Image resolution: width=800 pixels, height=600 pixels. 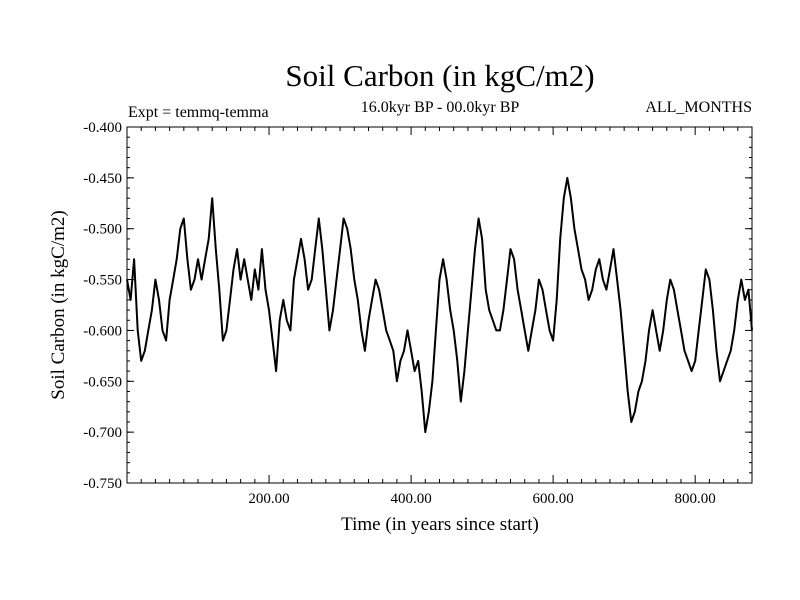 I want to click on chart-subtitle-right: ALL_MONTHS, so click(x=698, y=107).